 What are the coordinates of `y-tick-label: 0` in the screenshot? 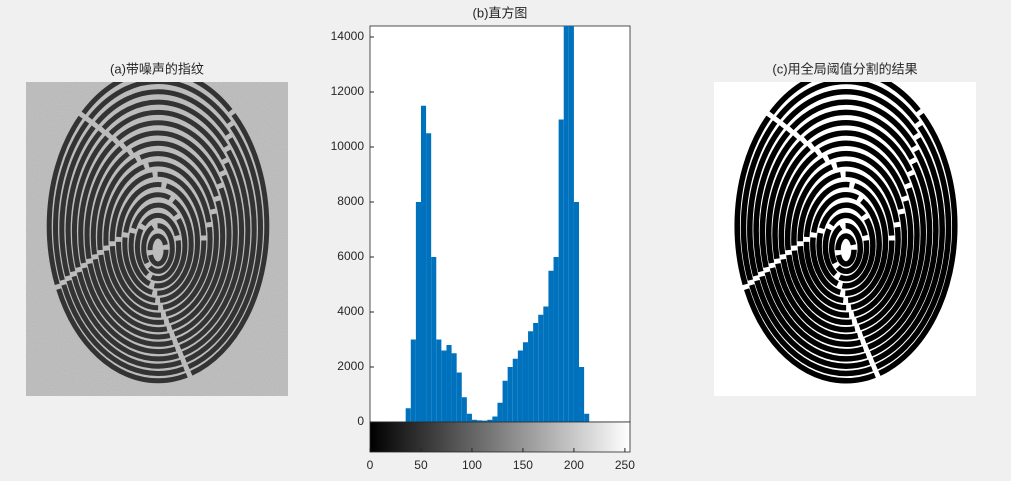 It's located at (360, 421).